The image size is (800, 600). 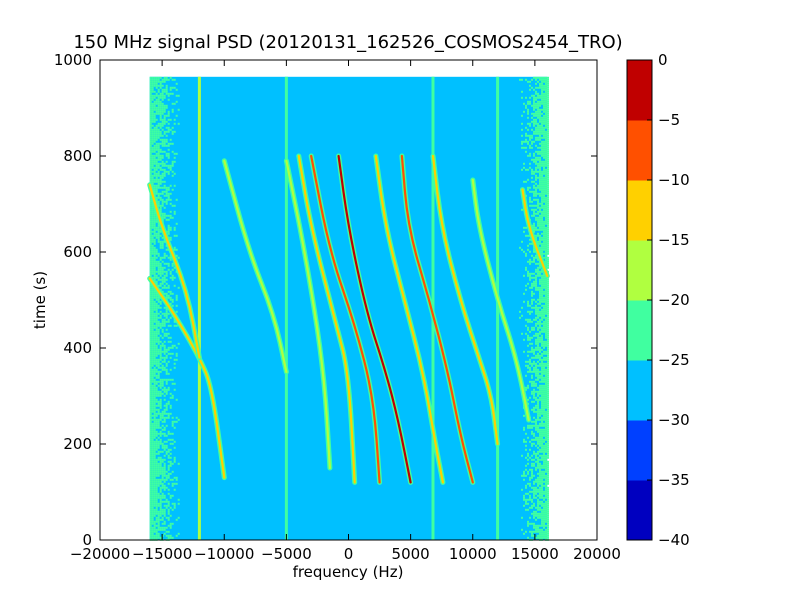 What do you see at coordinates (639, 270) in the screenshot?
I see `colorbar-segment` at bounding box center [639, 270].